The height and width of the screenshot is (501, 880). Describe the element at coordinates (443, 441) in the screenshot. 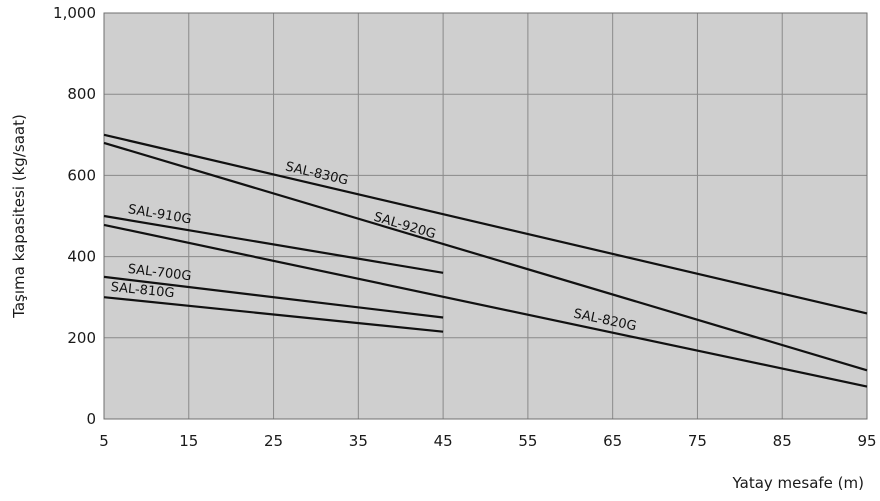

I see `x-tick-label: 45` at that location.